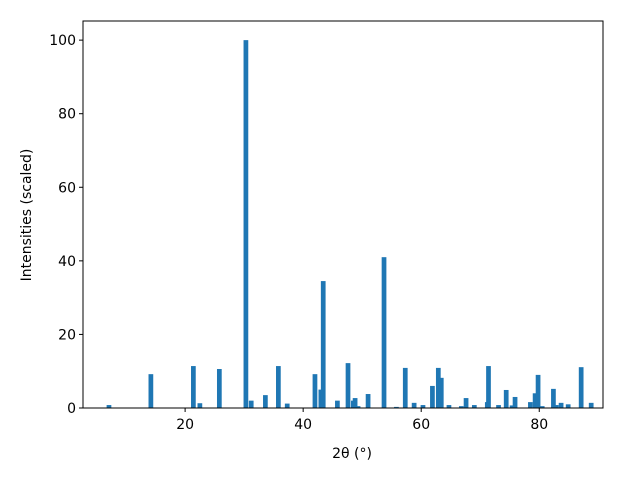  What do you see at coordinates (67, 188) in the screenshot?
I see `y-tick-label: 60` at bounding box center [67, 188].